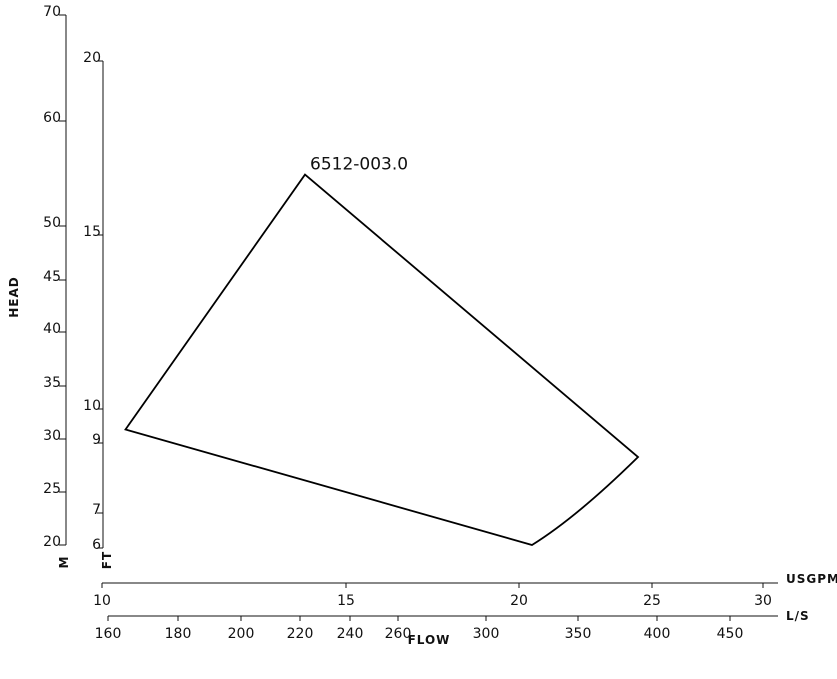 Image resolution: width=837 pixels, height=679 pixels. I want to click on head-ft-axis: 20 25 30 35 40 45 50 60 70 FT, so click(78, 286).